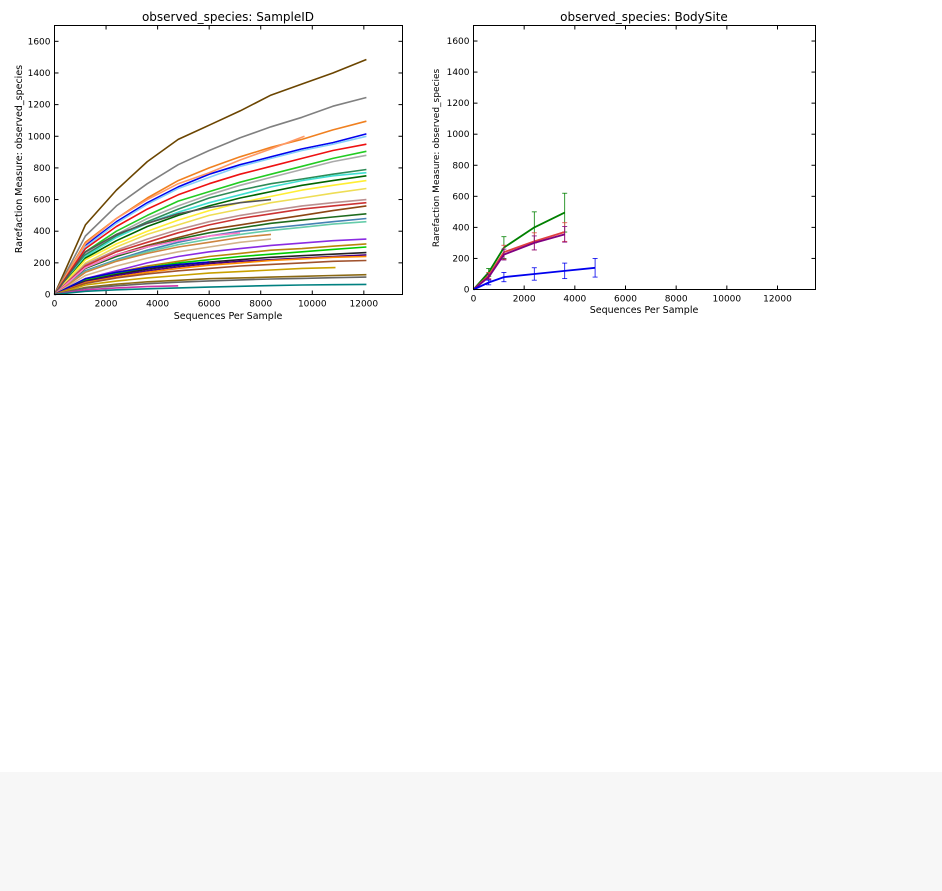 Image resolution: width=942 pixels, height=891 pixels. Describe the element at coordinates (644, 17) in the screenshot. I see `chart-title: observed_species: BodySite` at that location.